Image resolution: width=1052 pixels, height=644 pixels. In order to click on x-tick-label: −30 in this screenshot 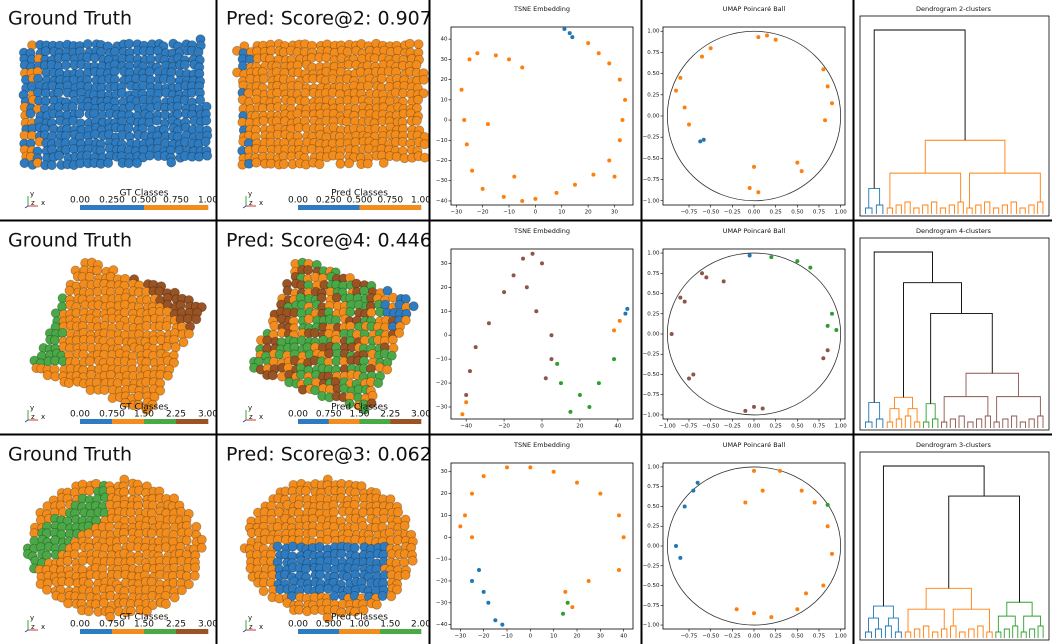, I will do `click(456, 213)`.